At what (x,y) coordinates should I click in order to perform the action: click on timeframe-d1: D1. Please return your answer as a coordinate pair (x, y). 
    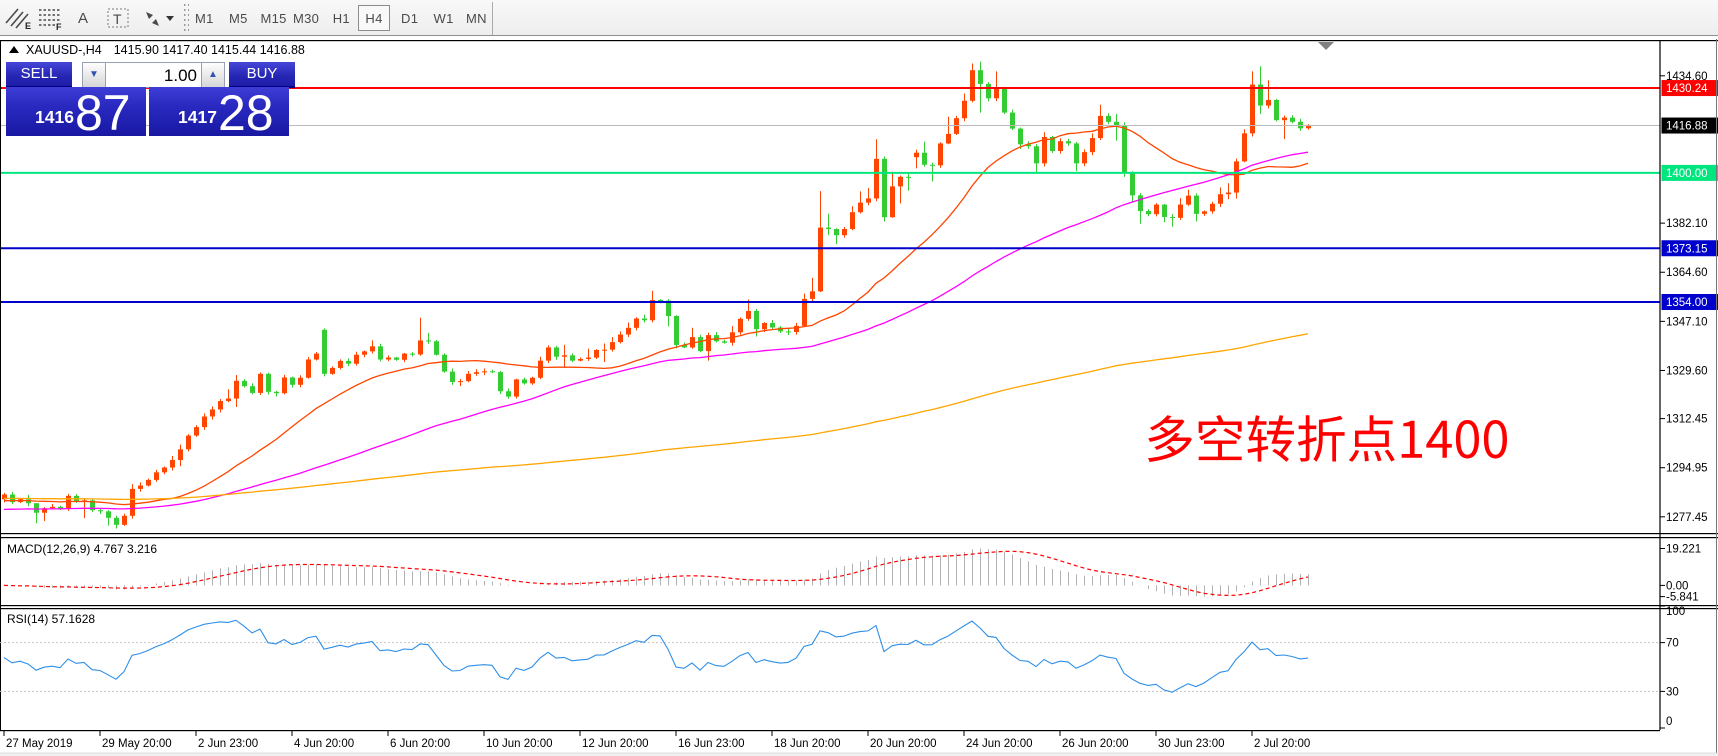
    Looking at the image, I should click on (410, 18).